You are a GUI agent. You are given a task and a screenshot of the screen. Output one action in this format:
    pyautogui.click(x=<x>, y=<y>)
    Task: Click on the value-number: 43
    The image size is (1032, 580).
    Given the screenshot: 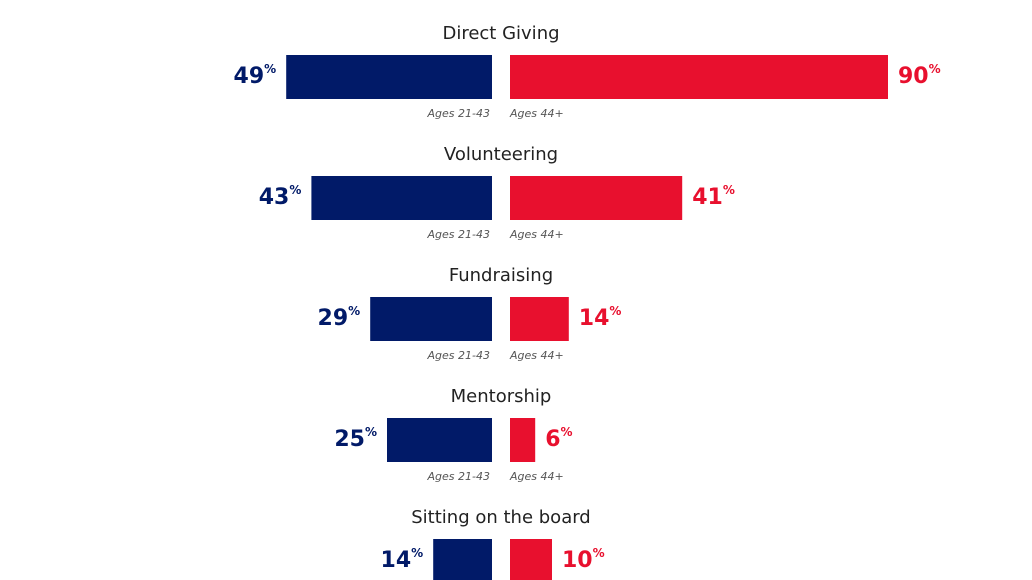 What is the action you would take?
    pyautogui.click(x=274, y=197)
    